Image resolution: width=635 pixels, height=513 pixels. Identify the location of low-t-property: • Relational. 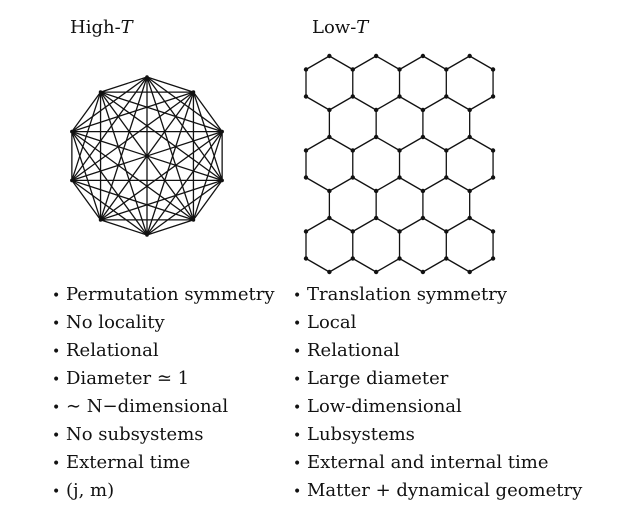
(437, 351).